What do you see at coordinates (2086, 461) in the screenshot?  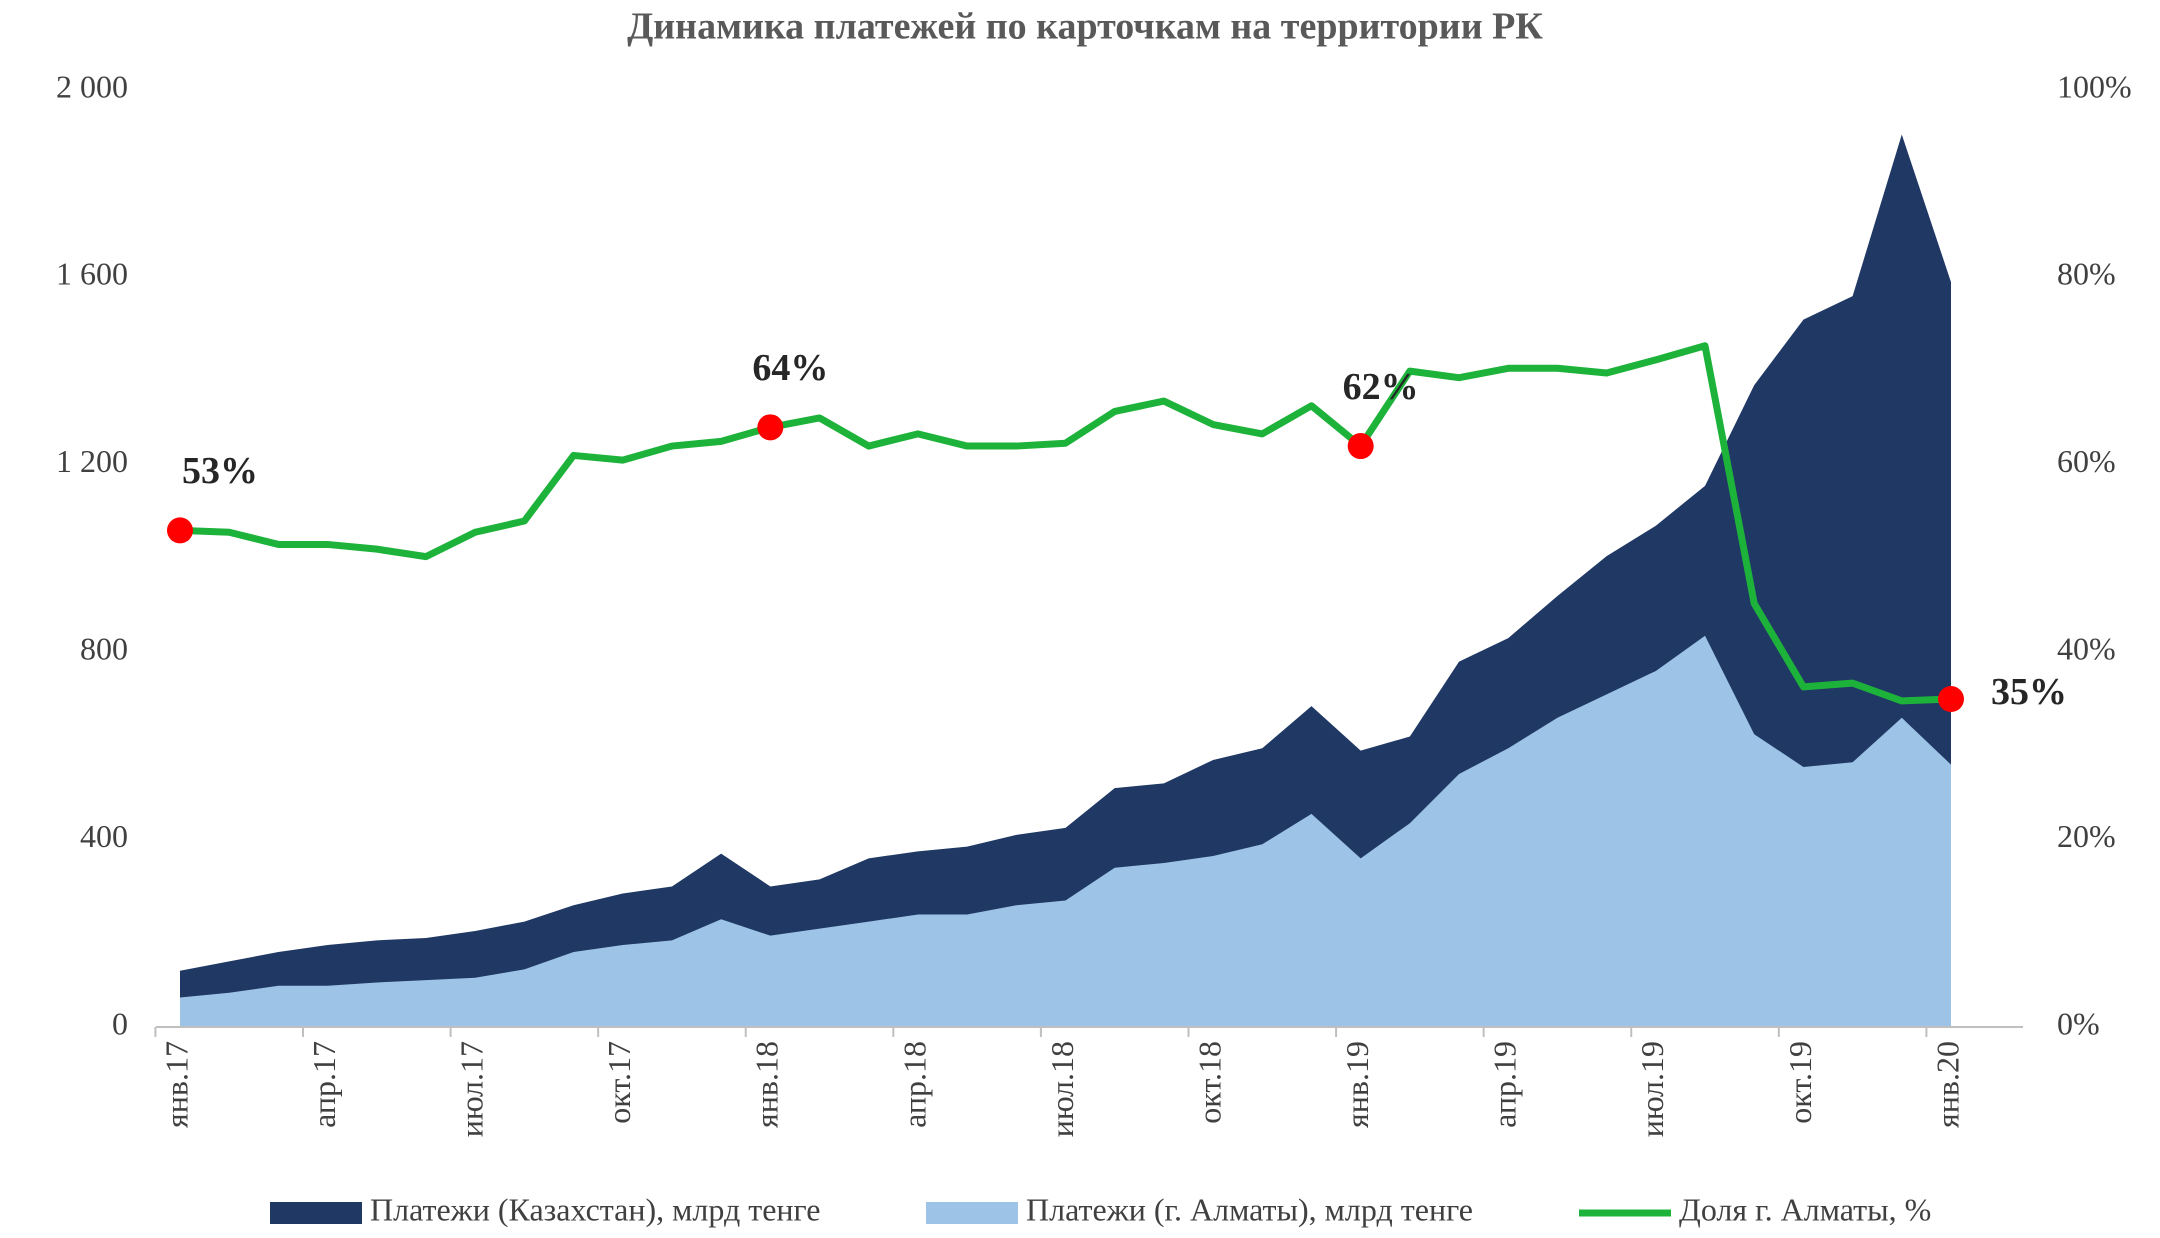 I see `y2-tick-label: 60%` at bounding box center [2086, 461].